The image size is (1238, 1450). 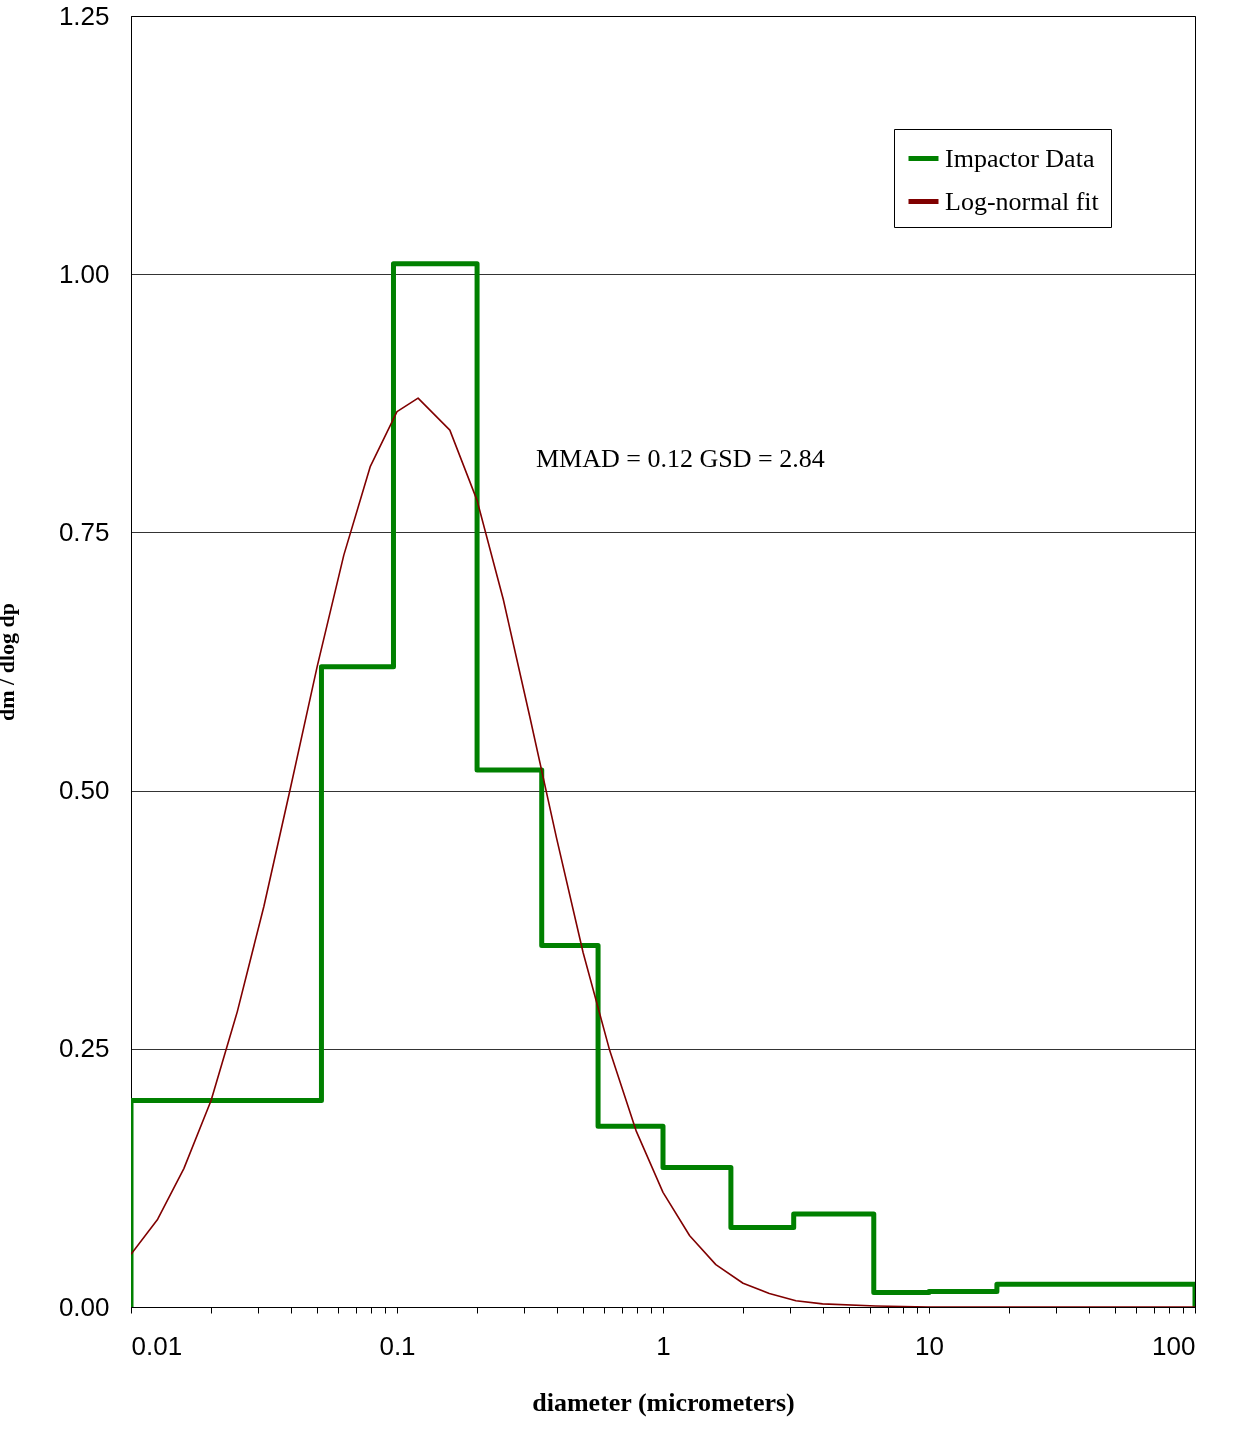 I want to click on legend-label: Impactor Data, so click(x=1020, y=158).